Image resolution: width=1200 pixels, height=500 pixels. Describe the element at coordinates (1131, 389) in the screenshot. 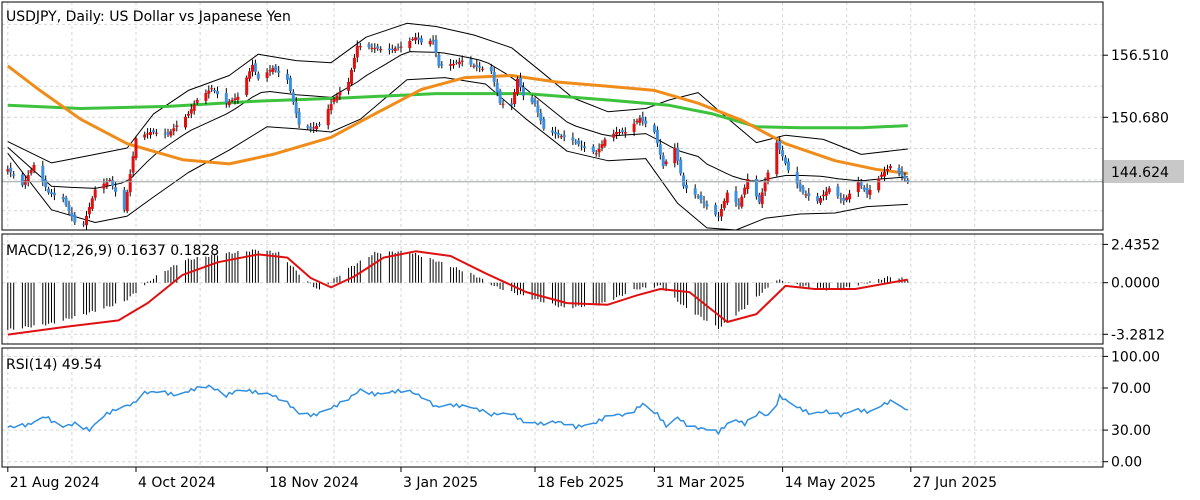

I see `rsi-tick-label: 70.00` at that location.